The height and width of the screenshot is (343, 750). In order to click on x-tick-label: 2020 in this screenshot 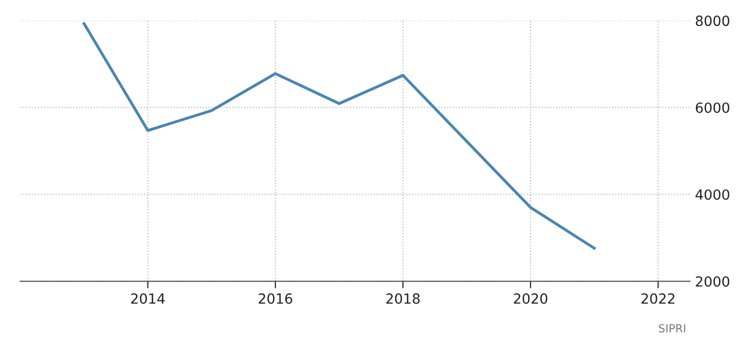, I will do `click(531, 298)`.